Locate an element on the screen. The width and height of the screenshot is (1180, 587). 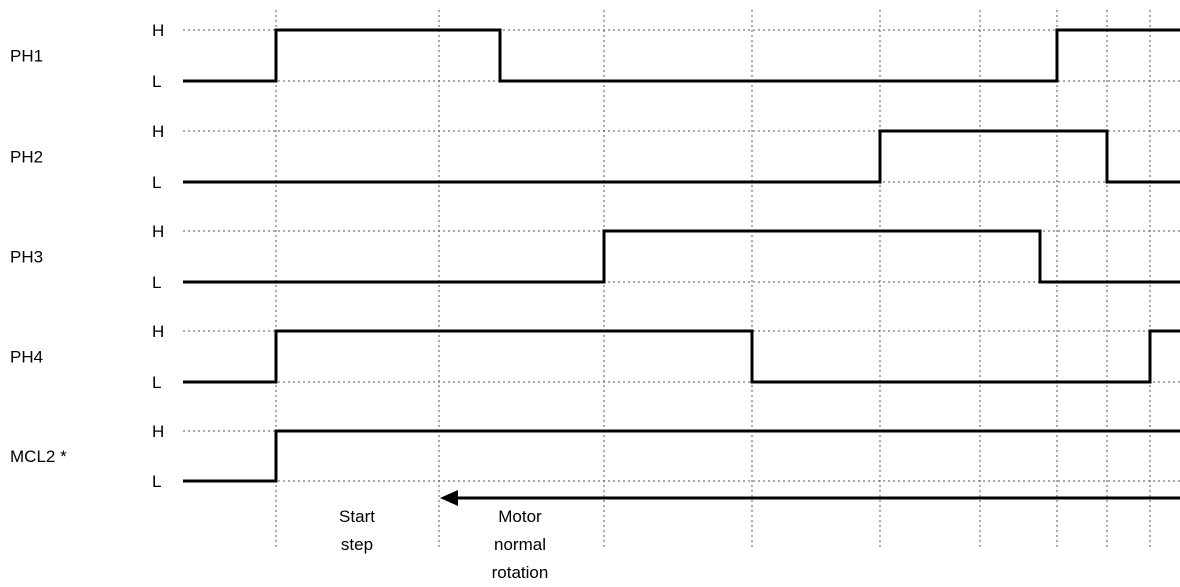
motor-normal-rotation-annotation: Motor normal rotation is located at coordinates (520, 544).